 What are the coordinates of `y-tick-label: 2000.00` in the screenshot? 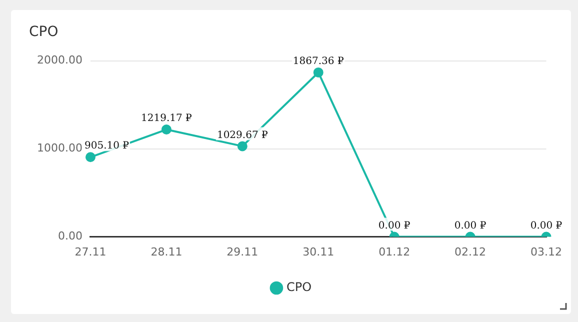 It's located at (59, 60).